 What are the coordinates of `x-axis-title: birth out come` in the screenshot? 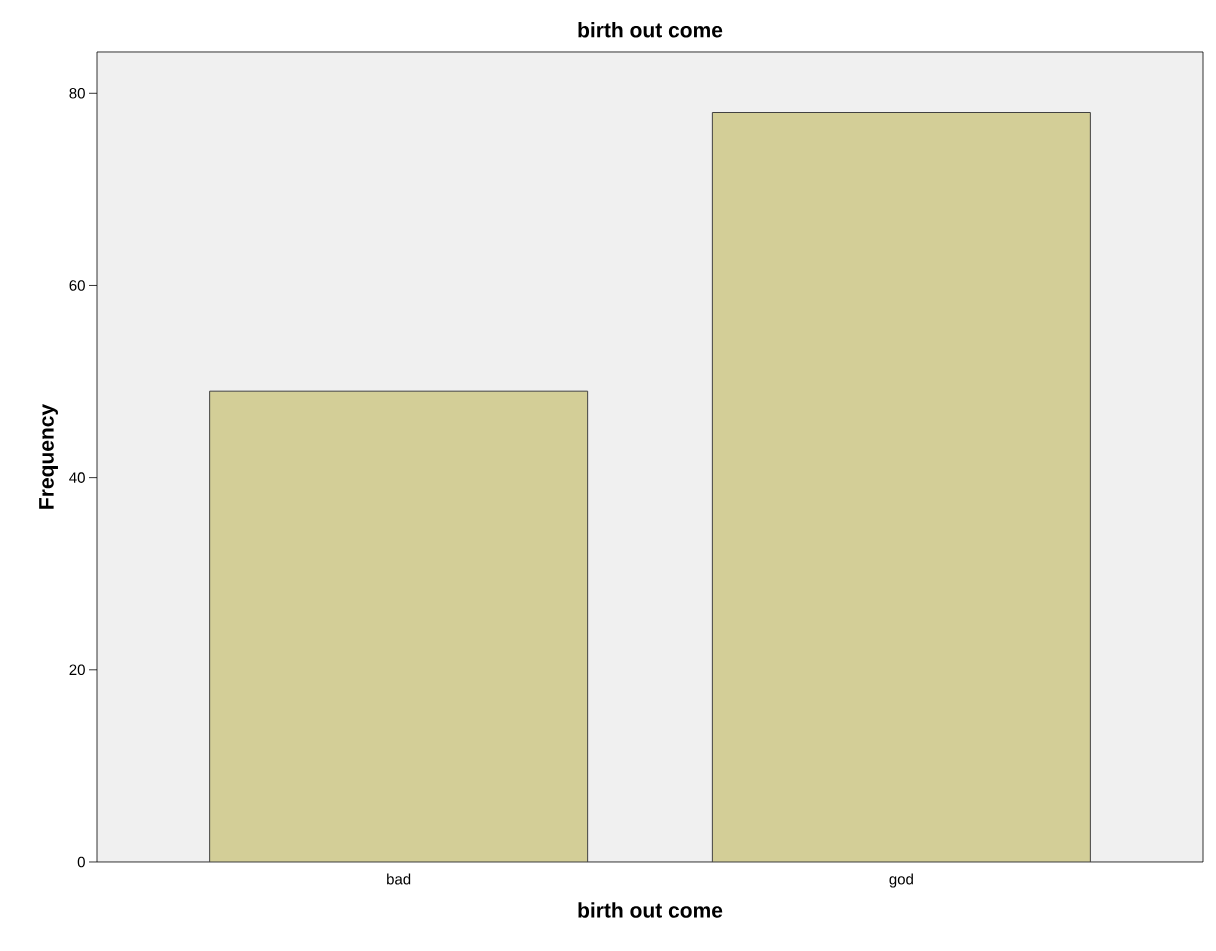 It's located at (650, 910).